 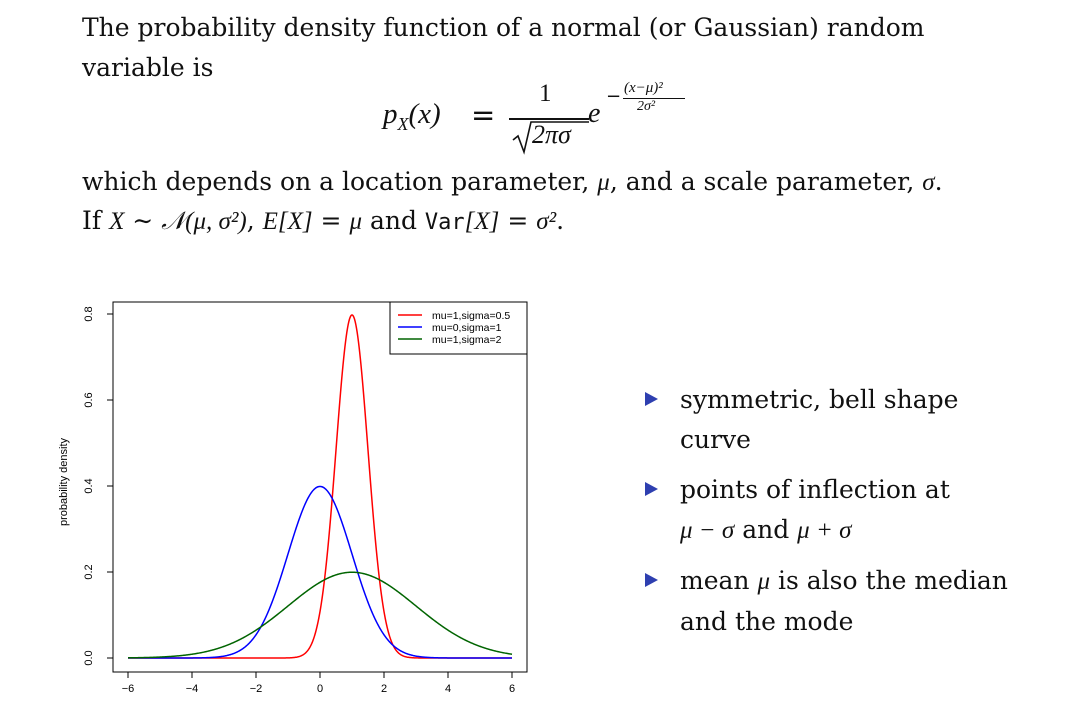 What do you see at coordinates (654, 98) in the screenshot?
I see `formula-exponent-bar` at bounding box center [654, 98].